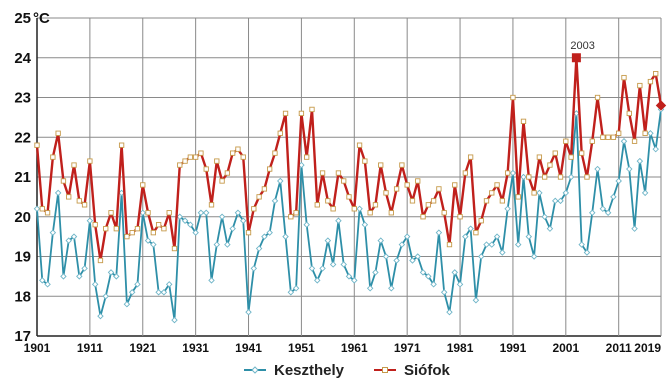 Image resolution: width=670 pixels, height=382 pixels. I want to click on x-tick-label: 1911, so click(90, 348).